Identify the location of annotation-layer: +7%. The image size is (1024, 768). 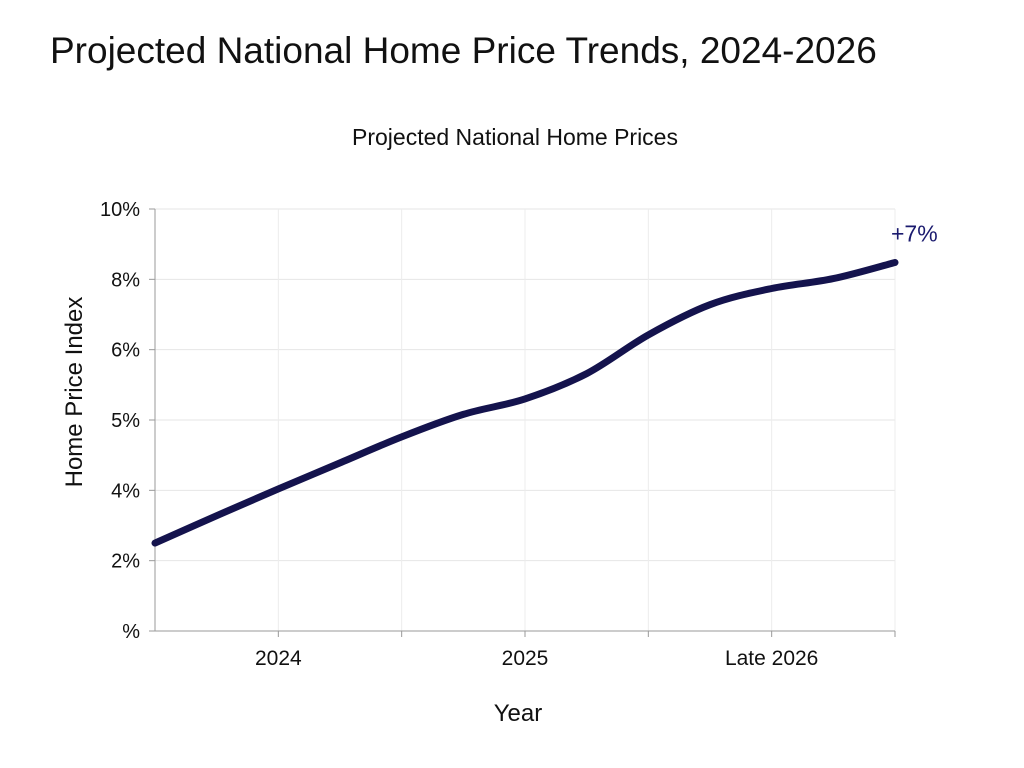
(914, 233).